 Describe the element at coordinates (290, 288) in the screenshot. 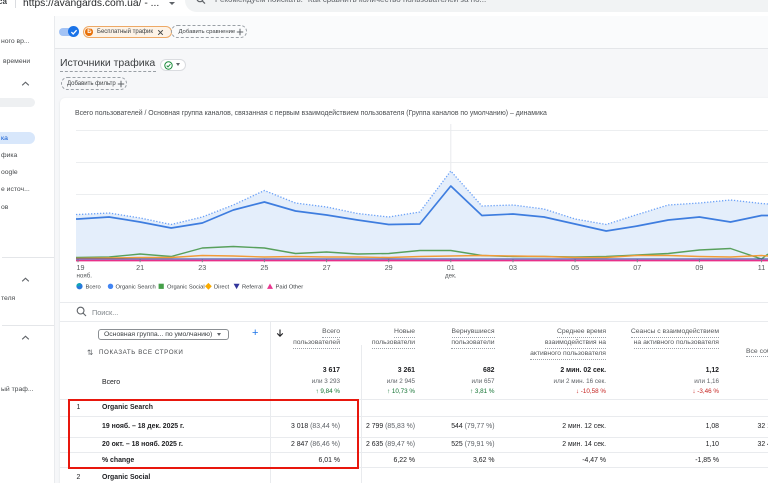

I see `svg-text: Paid Other` at that location.